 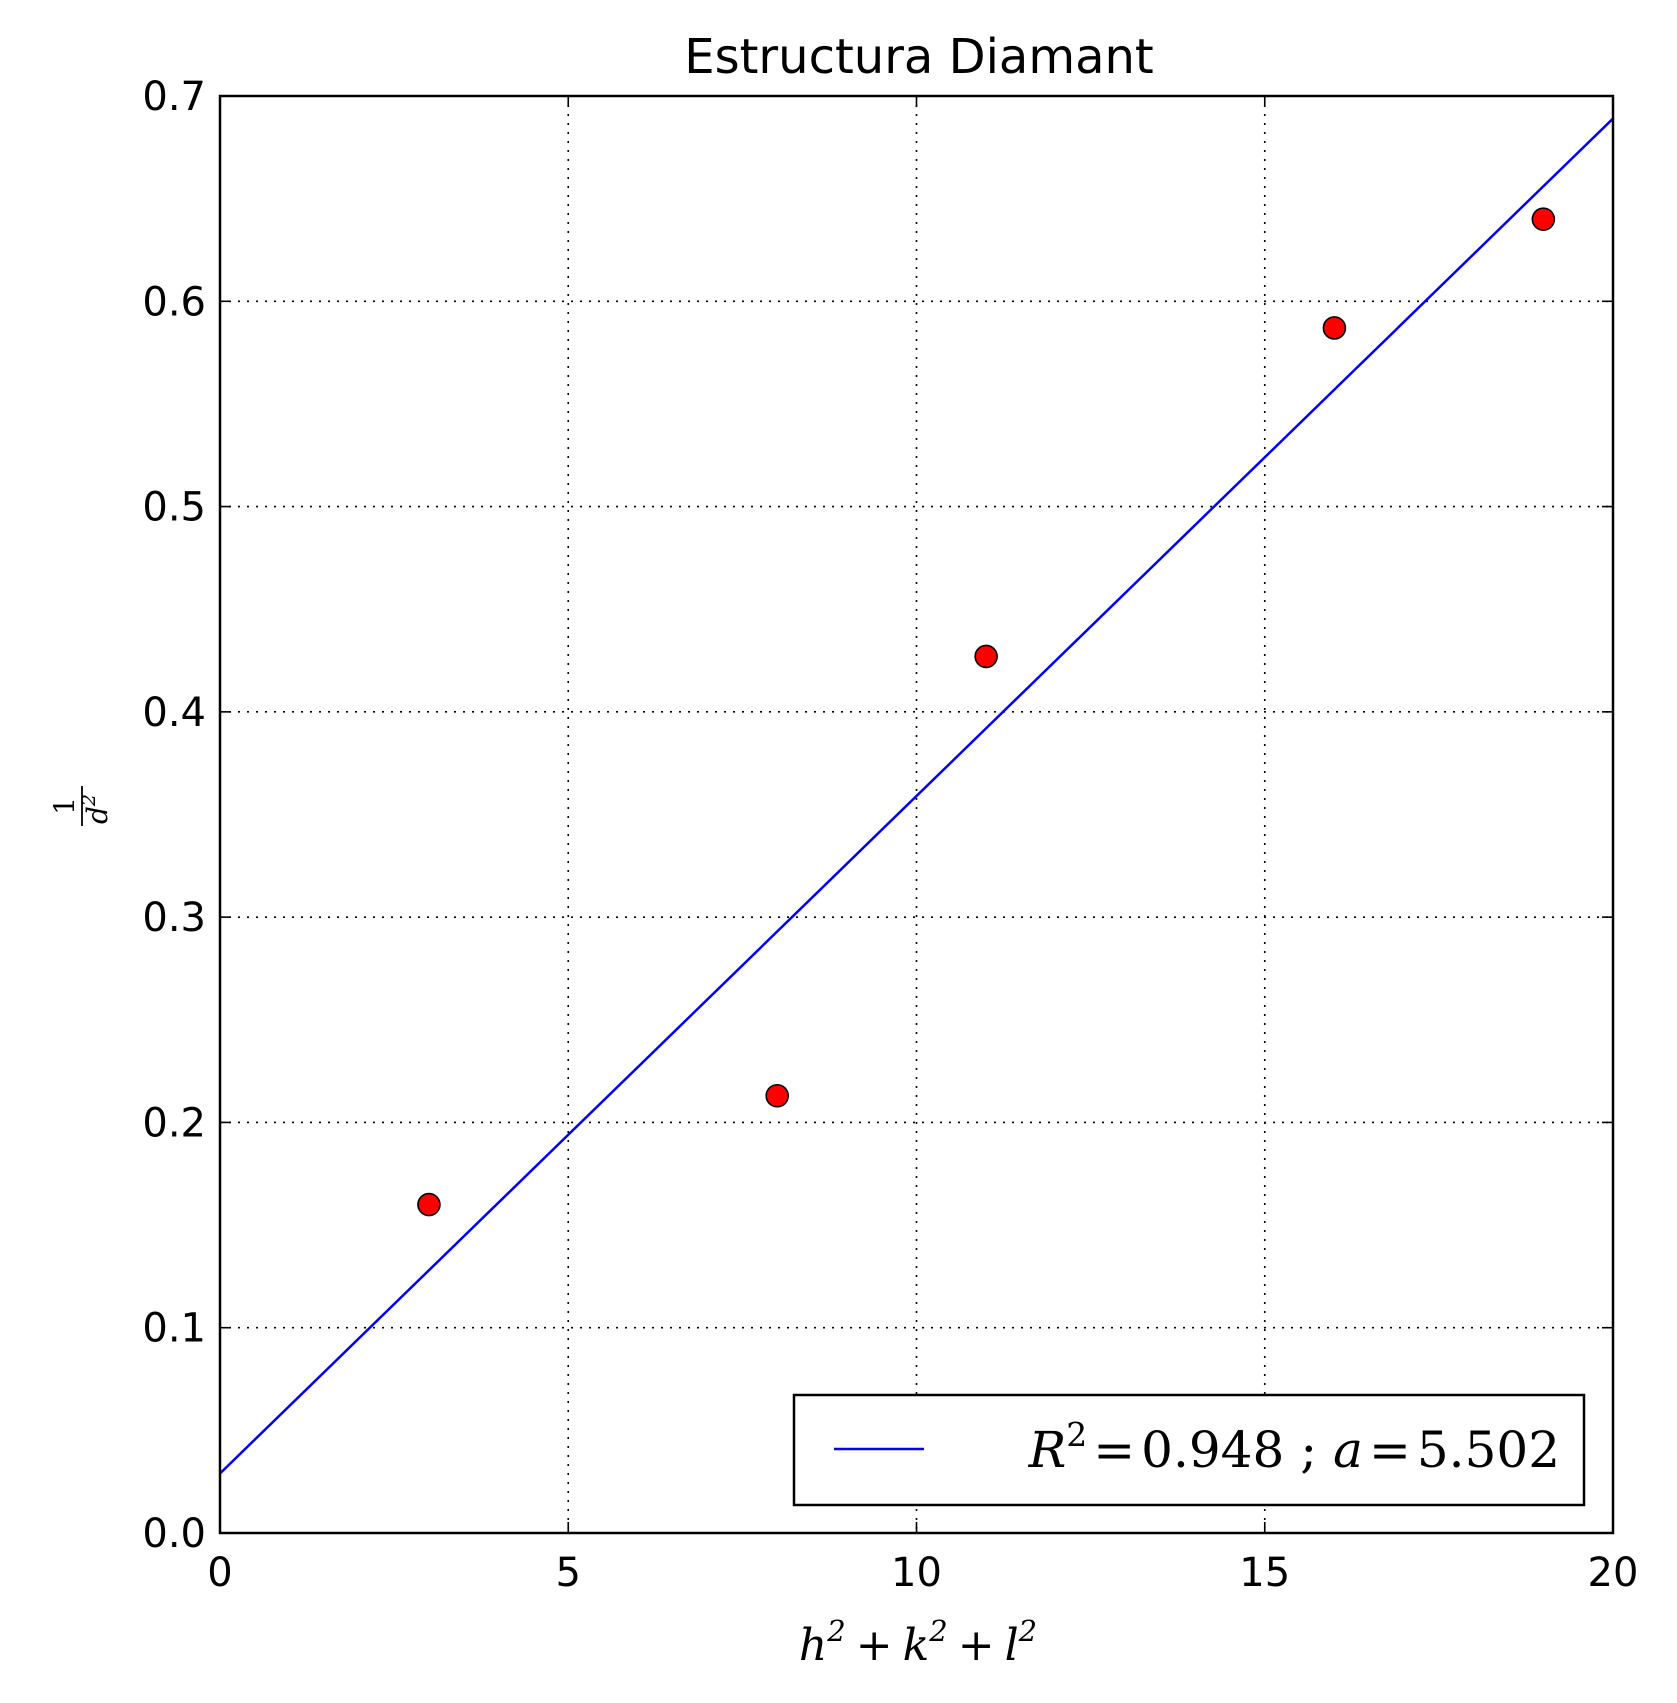 I want to click on legend-r-exp: 2, so click(x=1076, y=1434).